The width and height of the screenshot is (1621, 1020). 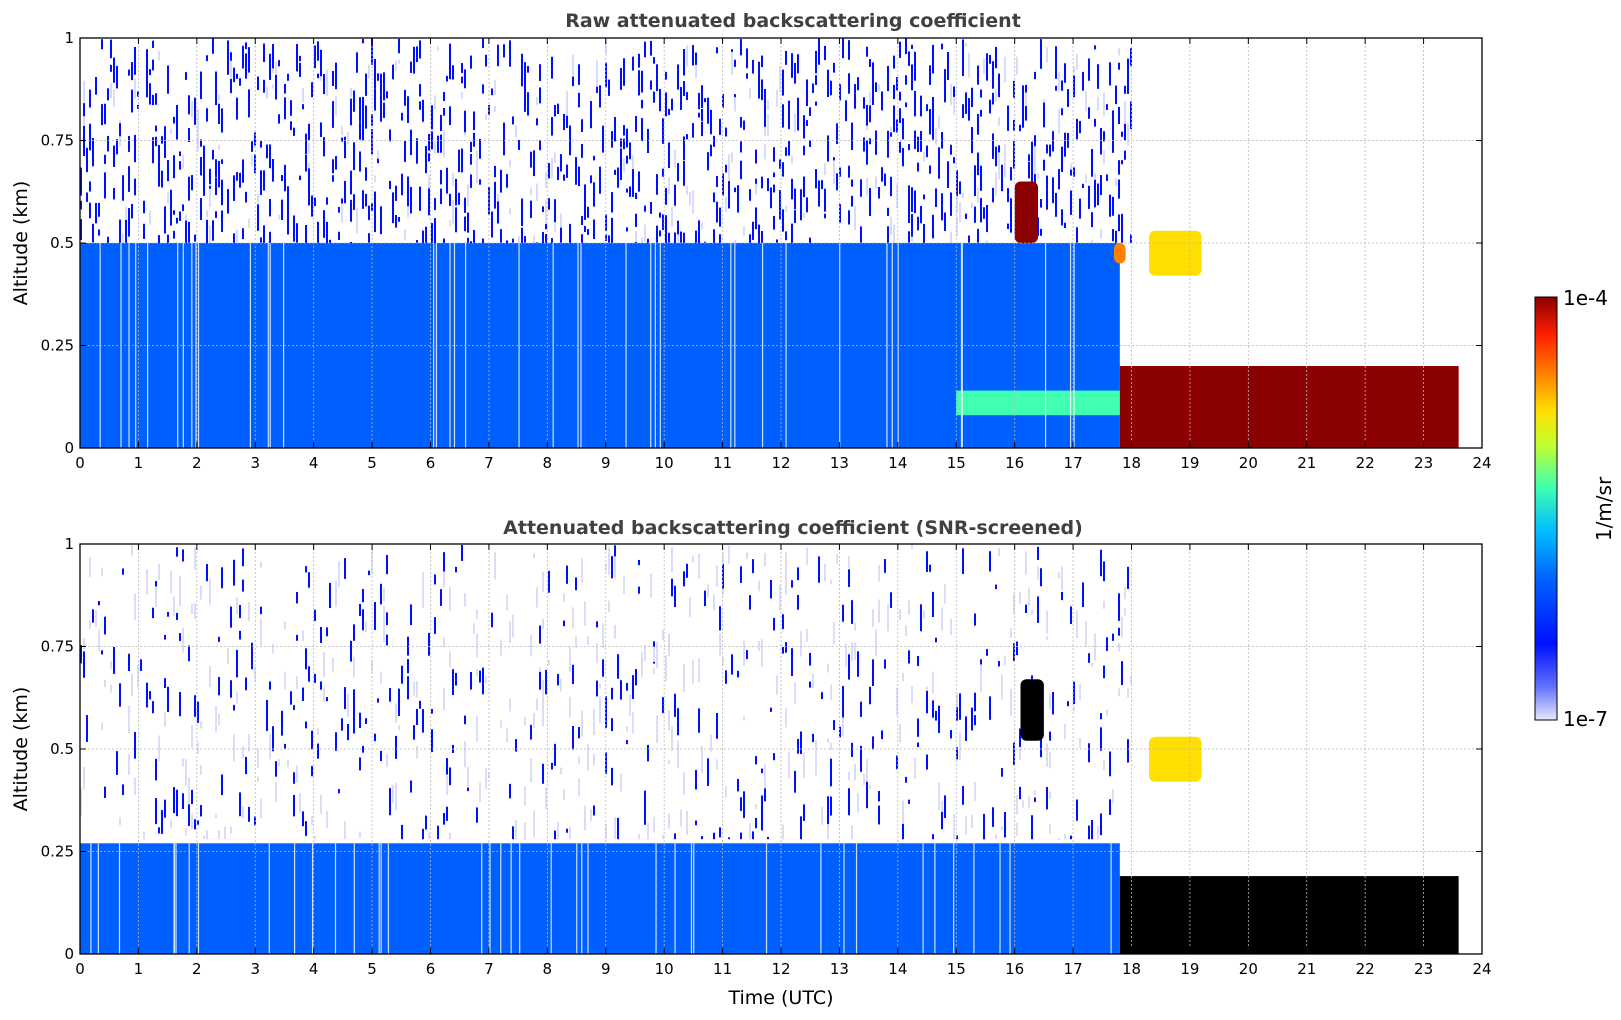 What do you see at coordinates (80, 463) in the screenshot?
I see `x-tick-label: 0` at bounding box center [80, 463].